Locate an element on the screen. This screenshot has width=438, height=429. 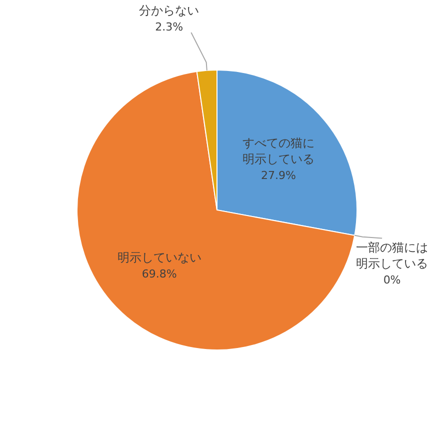
slice-label: すべての猫に明示している is located at coordinates (278, 151).